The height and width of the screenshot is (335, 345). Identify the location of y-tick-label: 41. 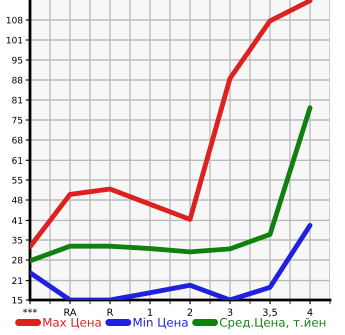
(17, 220).